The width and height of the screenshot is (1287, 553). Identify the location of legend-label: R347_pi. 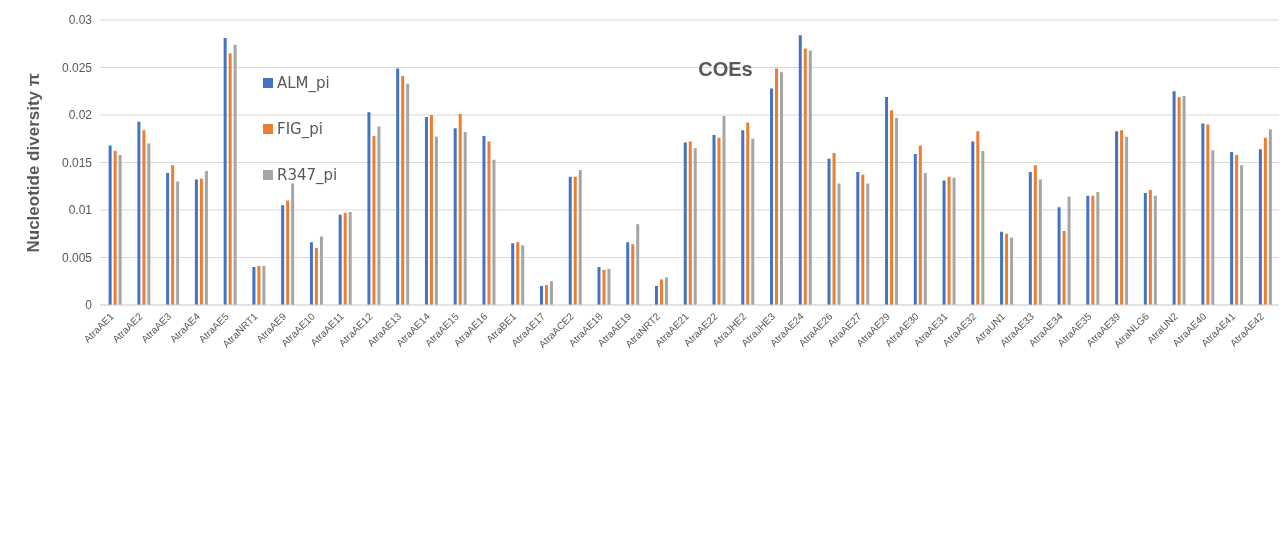
(307, 175).